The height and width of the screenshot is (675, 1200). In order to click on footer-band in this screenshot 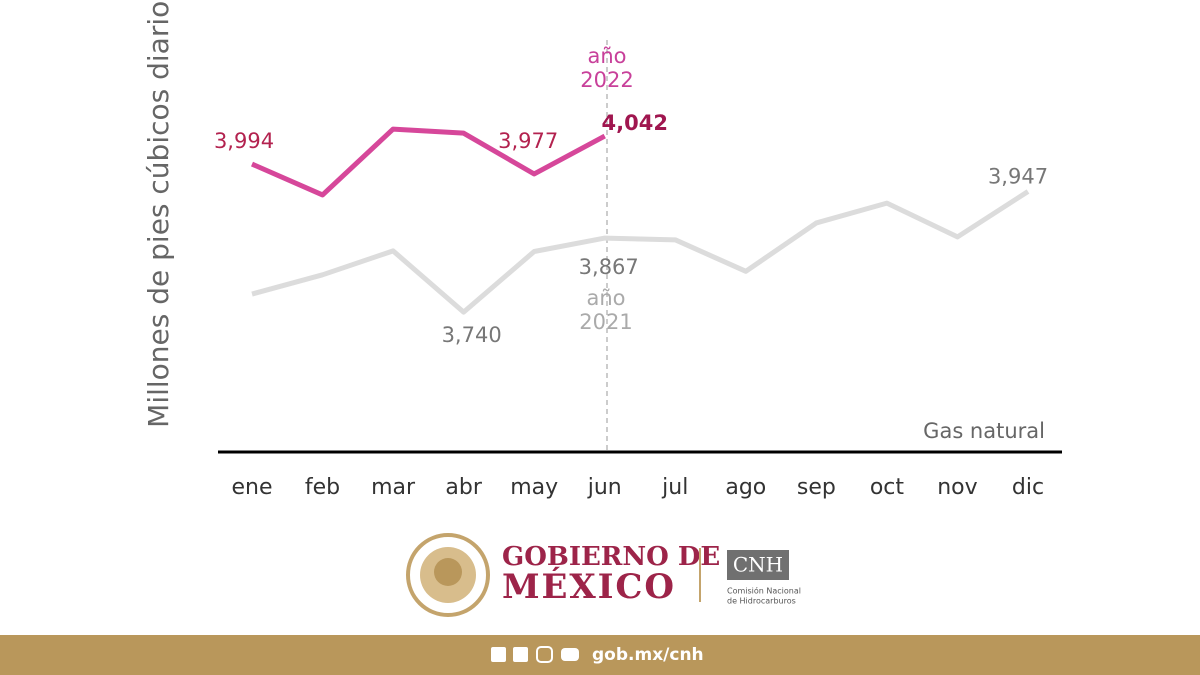, I will do `click(600, 655)`.